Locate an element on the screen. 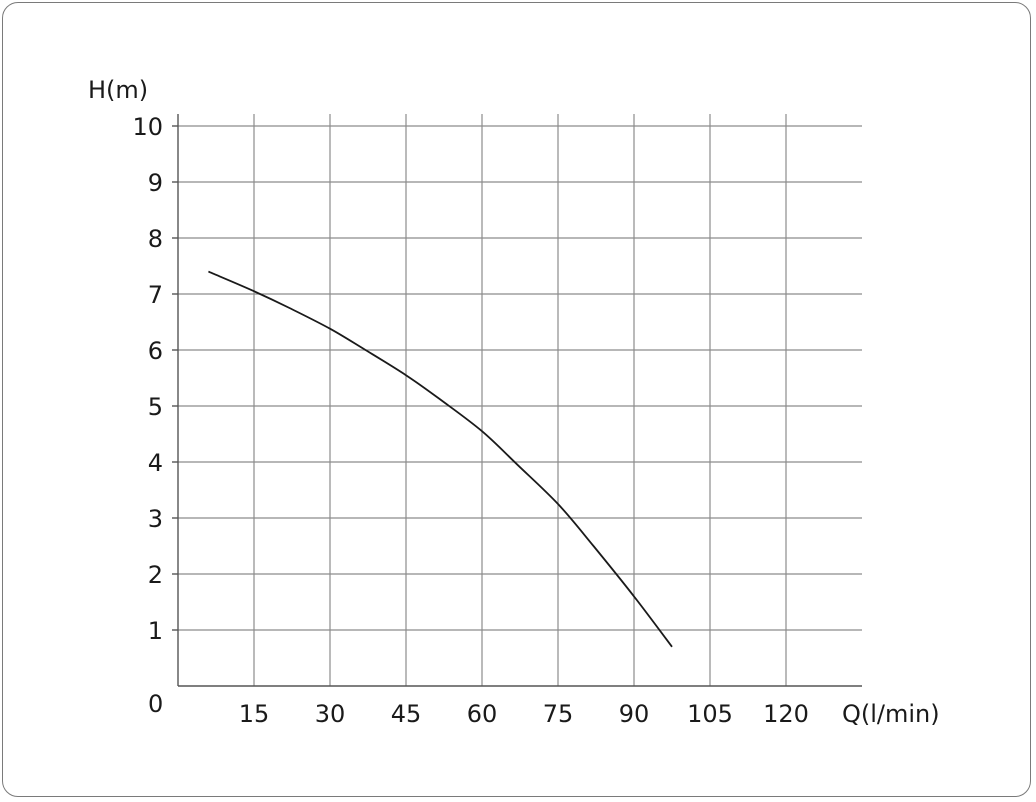 The width and height of the screenshot is (1036, 802). x-tick-label: 45 is located at coordinates (406, 714).